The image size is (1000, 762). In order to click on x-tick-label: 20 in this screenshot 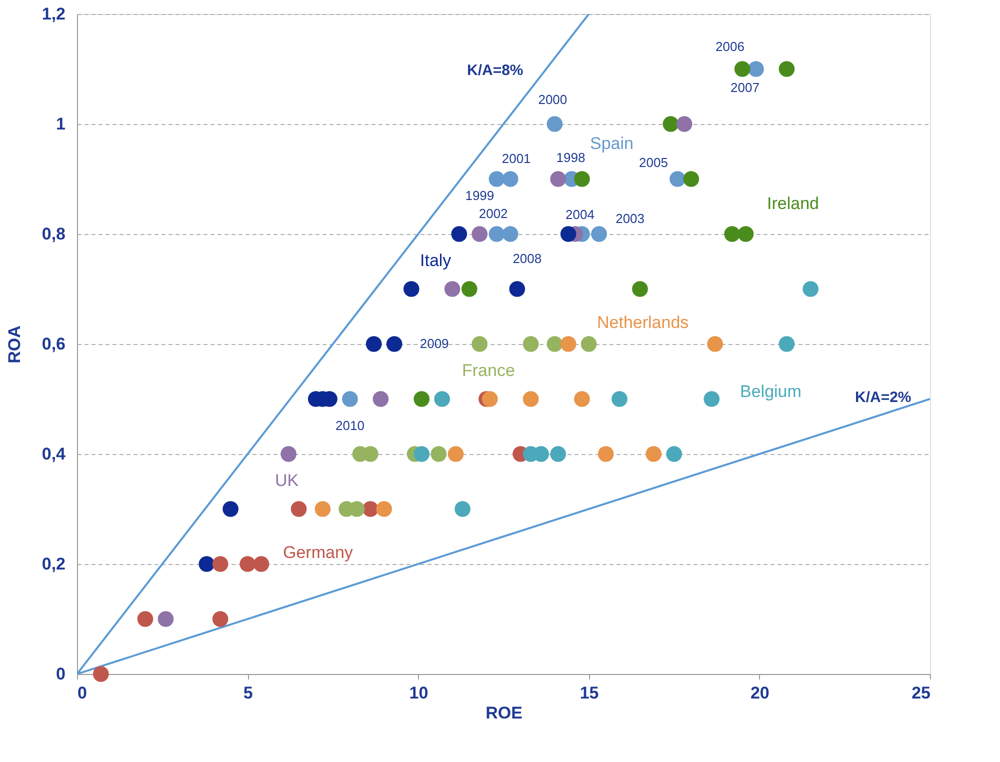, I will do `click(760, 693)`.